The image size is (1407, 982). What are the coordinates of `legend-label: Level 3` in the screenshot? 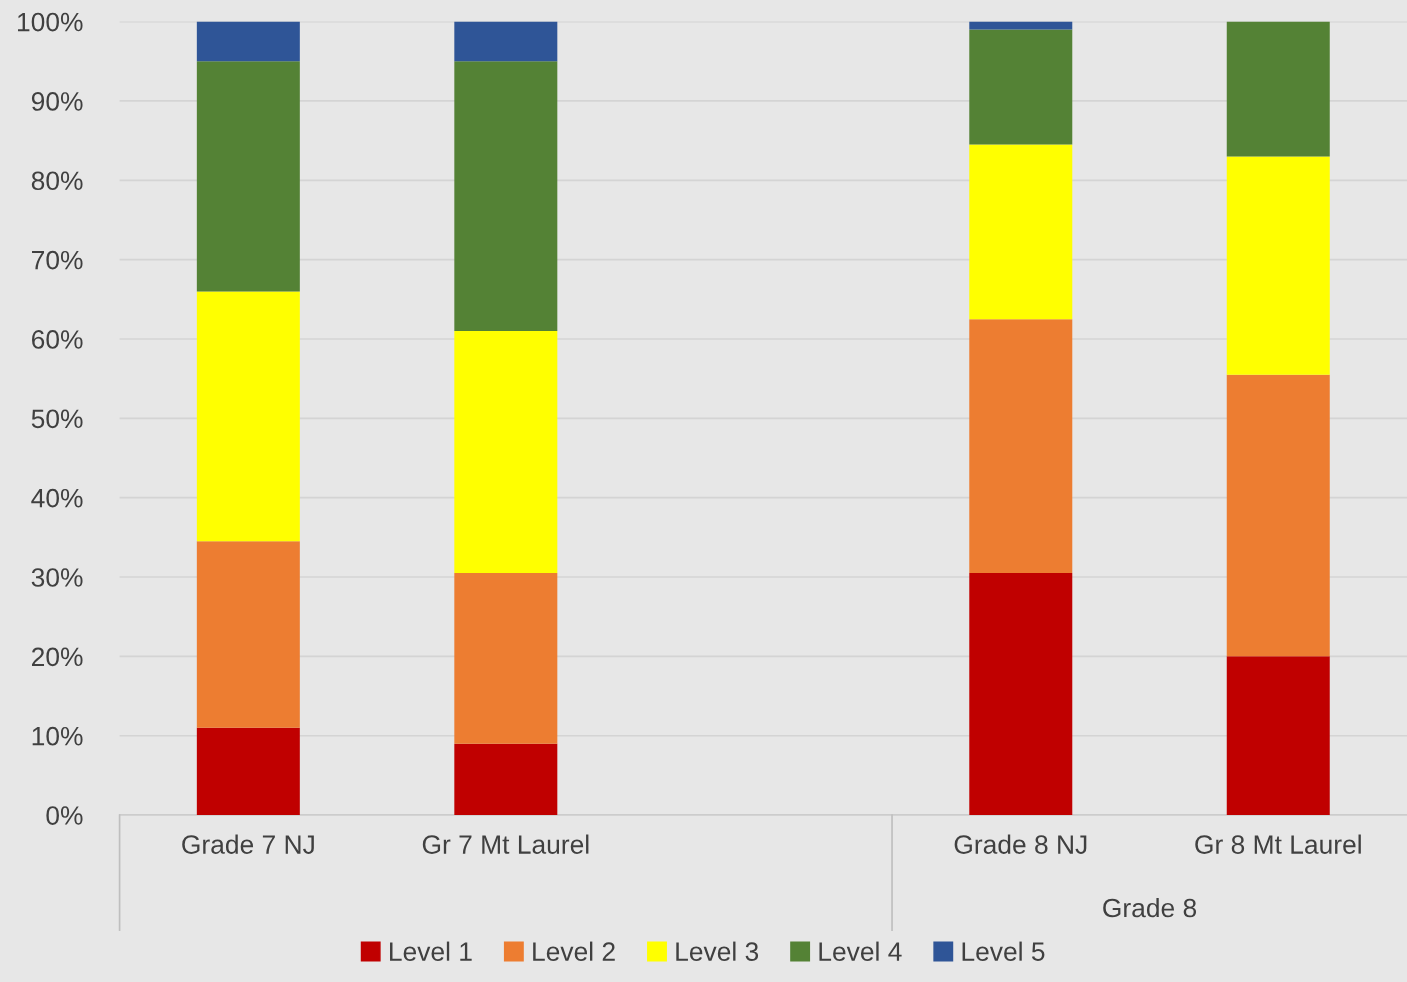 It's located at (717, 951).